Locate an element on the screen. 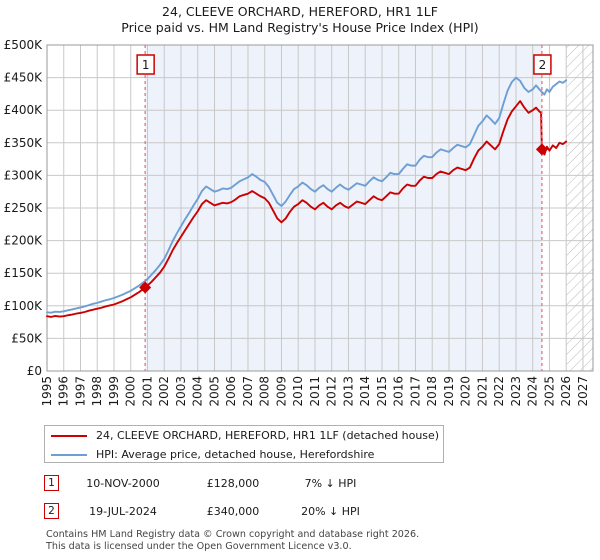  svg-text: £0 is located at coordinates (34, 371).